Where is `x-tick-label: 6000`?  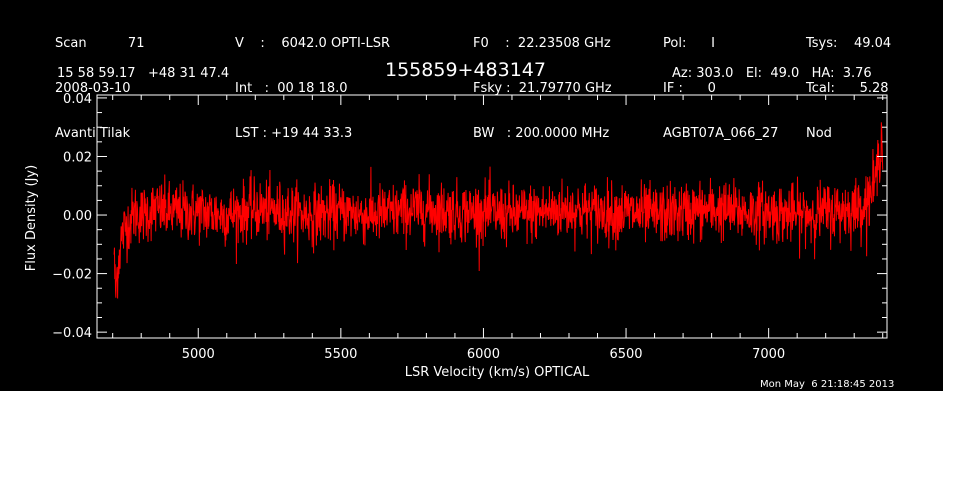
x-tick-label: 6000 is located at coordinates (483, 354).